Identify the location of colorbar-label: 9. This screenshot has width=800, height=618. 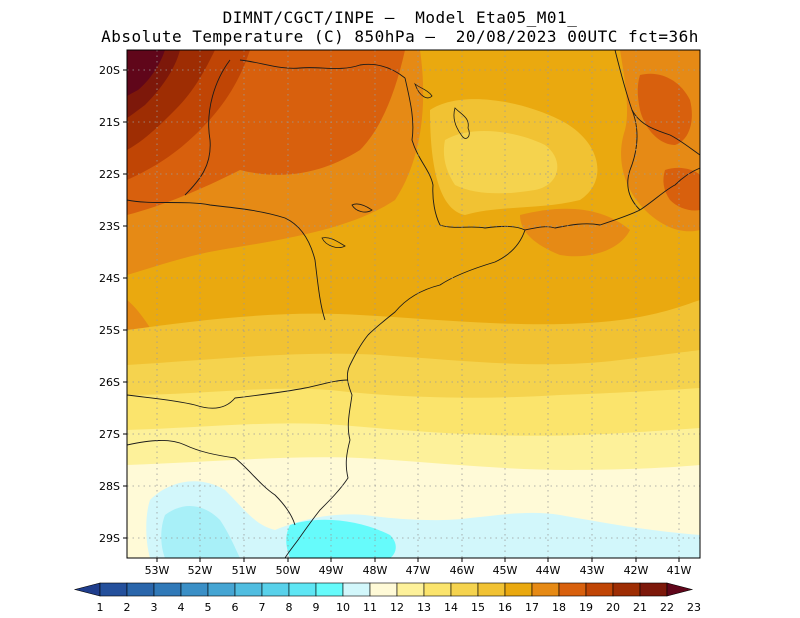
(316, 607).